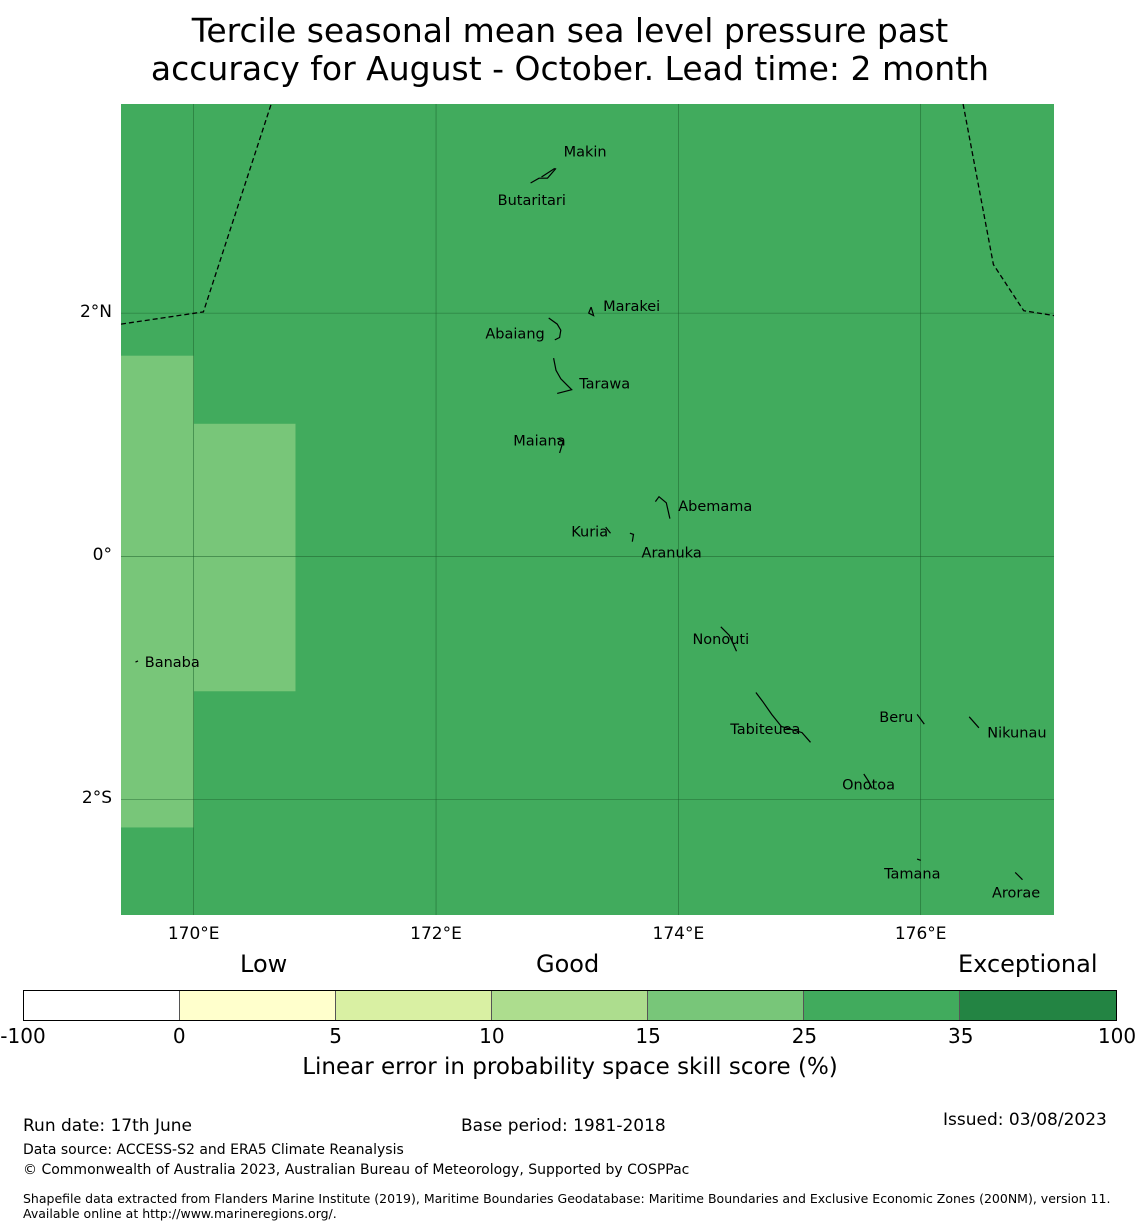 The height and width of the screenshot is (1230, 1140). I want to click on island-outline-beru, so click(920, 719).